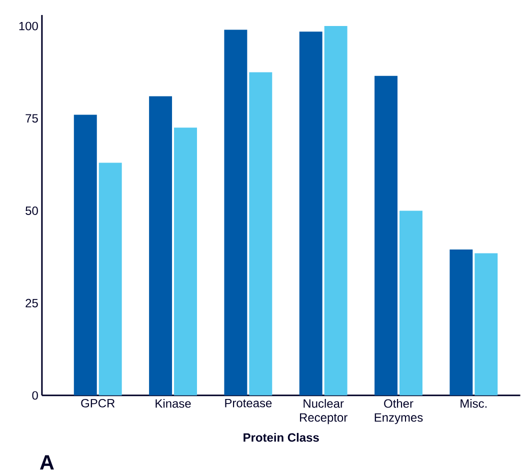 The width and height of the screenshot is (521, 476). Describe the element at coordinates (35, 395) in the screenshot. I see `y-tick-label: 0` at that location.